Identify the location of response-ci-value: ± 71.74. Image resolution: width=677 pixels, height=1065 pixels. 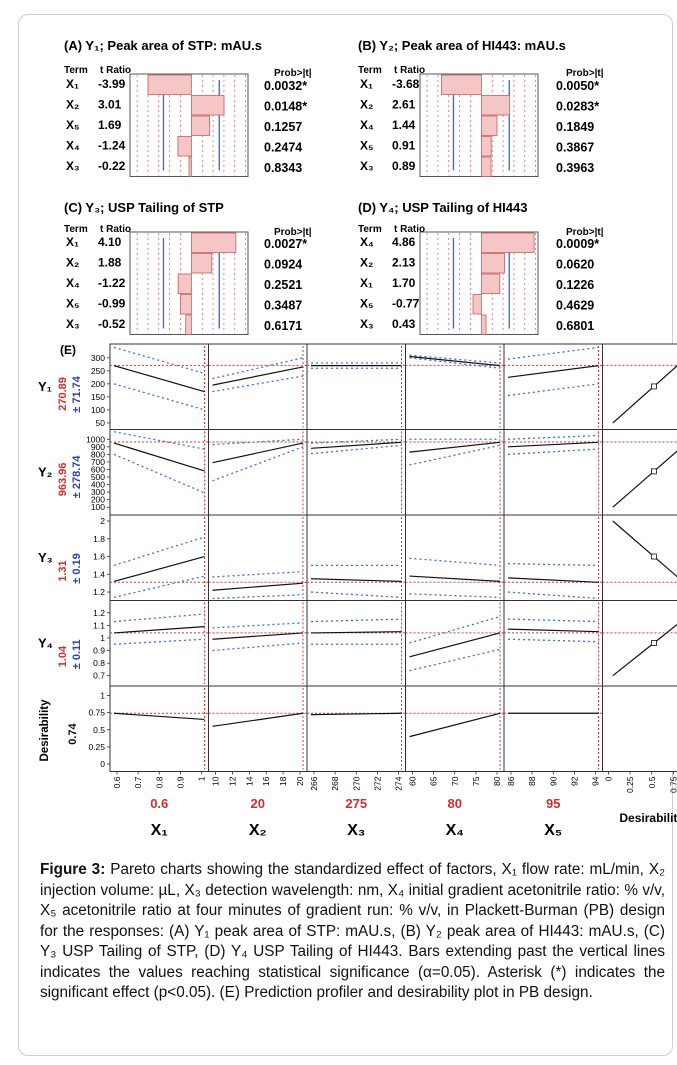
(77, 394).